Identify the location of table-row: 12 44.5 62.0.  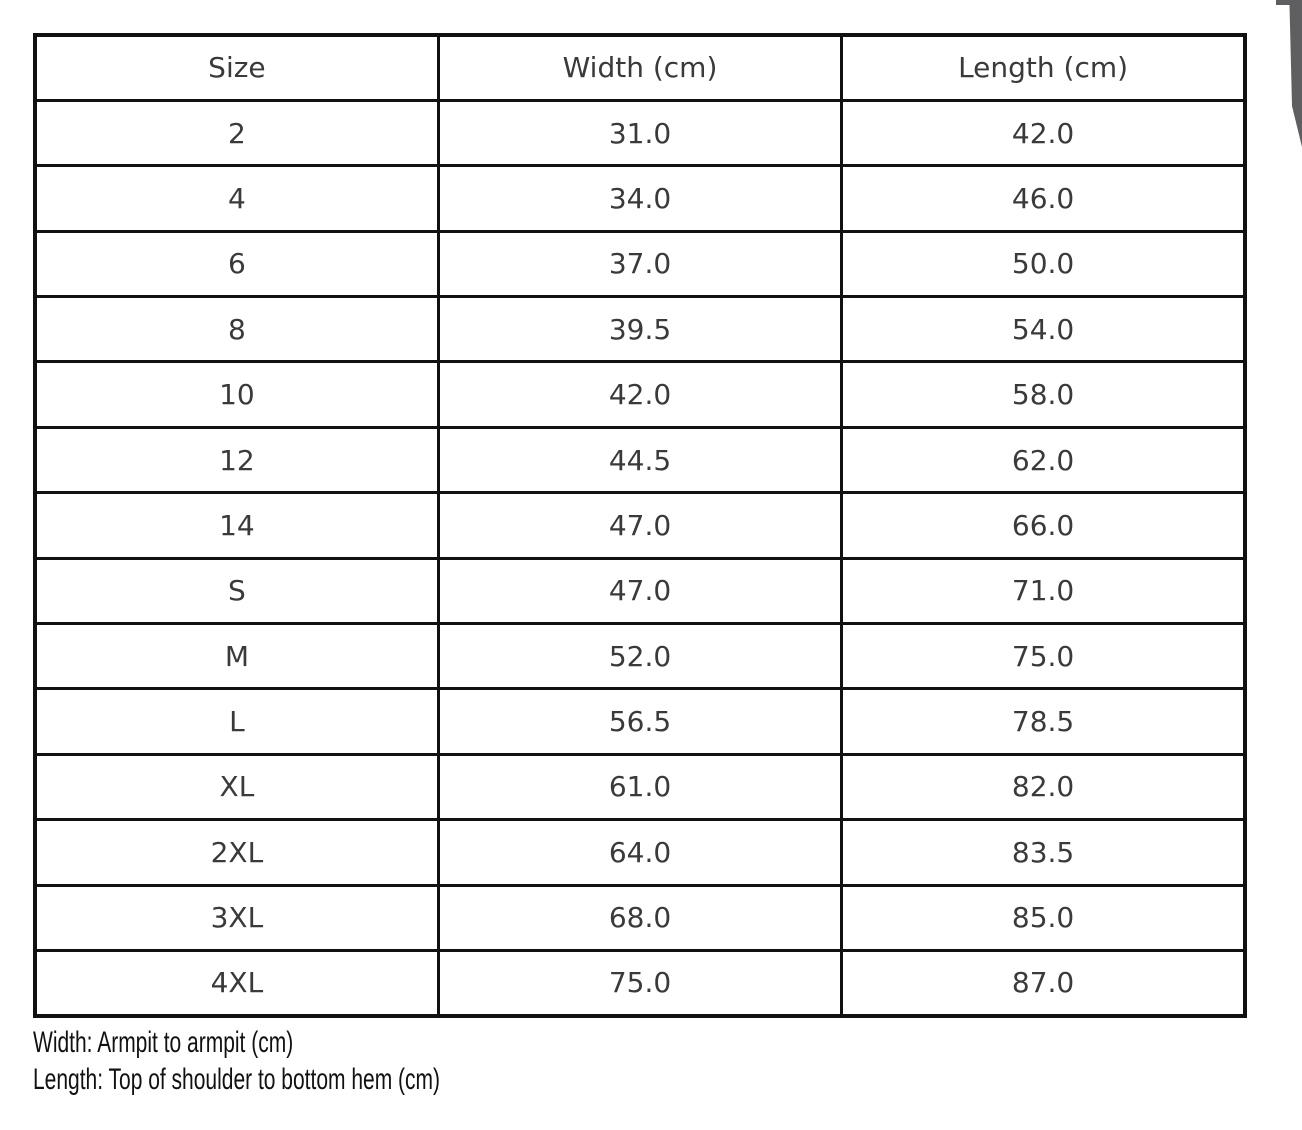
(640, 460).